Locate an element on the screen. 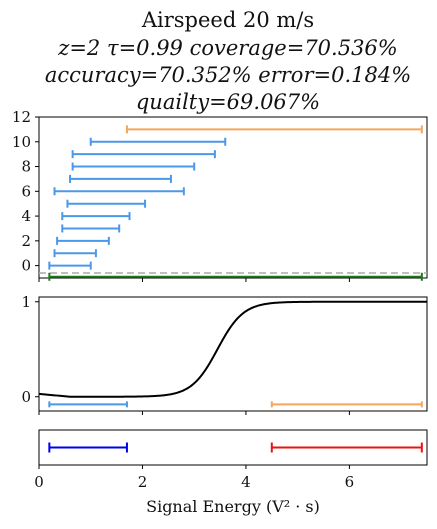 Image resolution: width=437 pixels, height=529 pixels. x-tick-label: 4 is located at coordinates (246, 482).